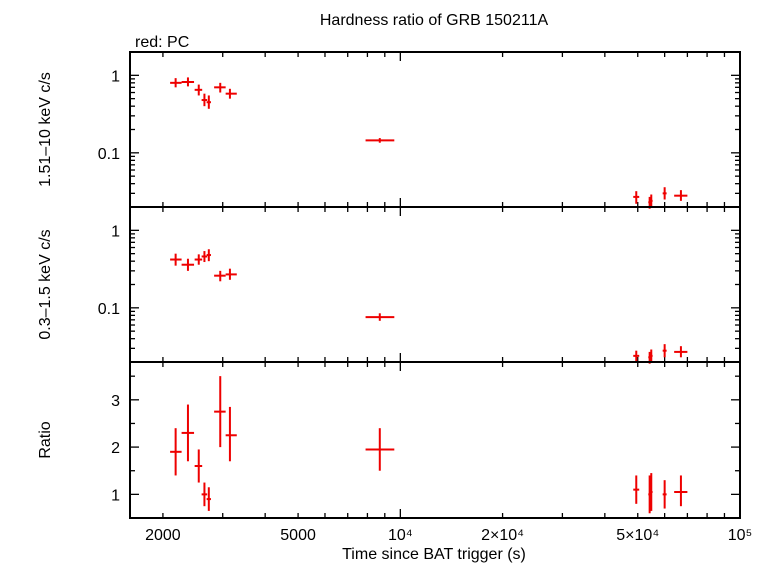 Image resolution: width=769 pixels, height=566 pixels. Describe the element at coordinates (502, 535) in the screenshot. I see `x-tick-label: 2×10⁴` at that location.